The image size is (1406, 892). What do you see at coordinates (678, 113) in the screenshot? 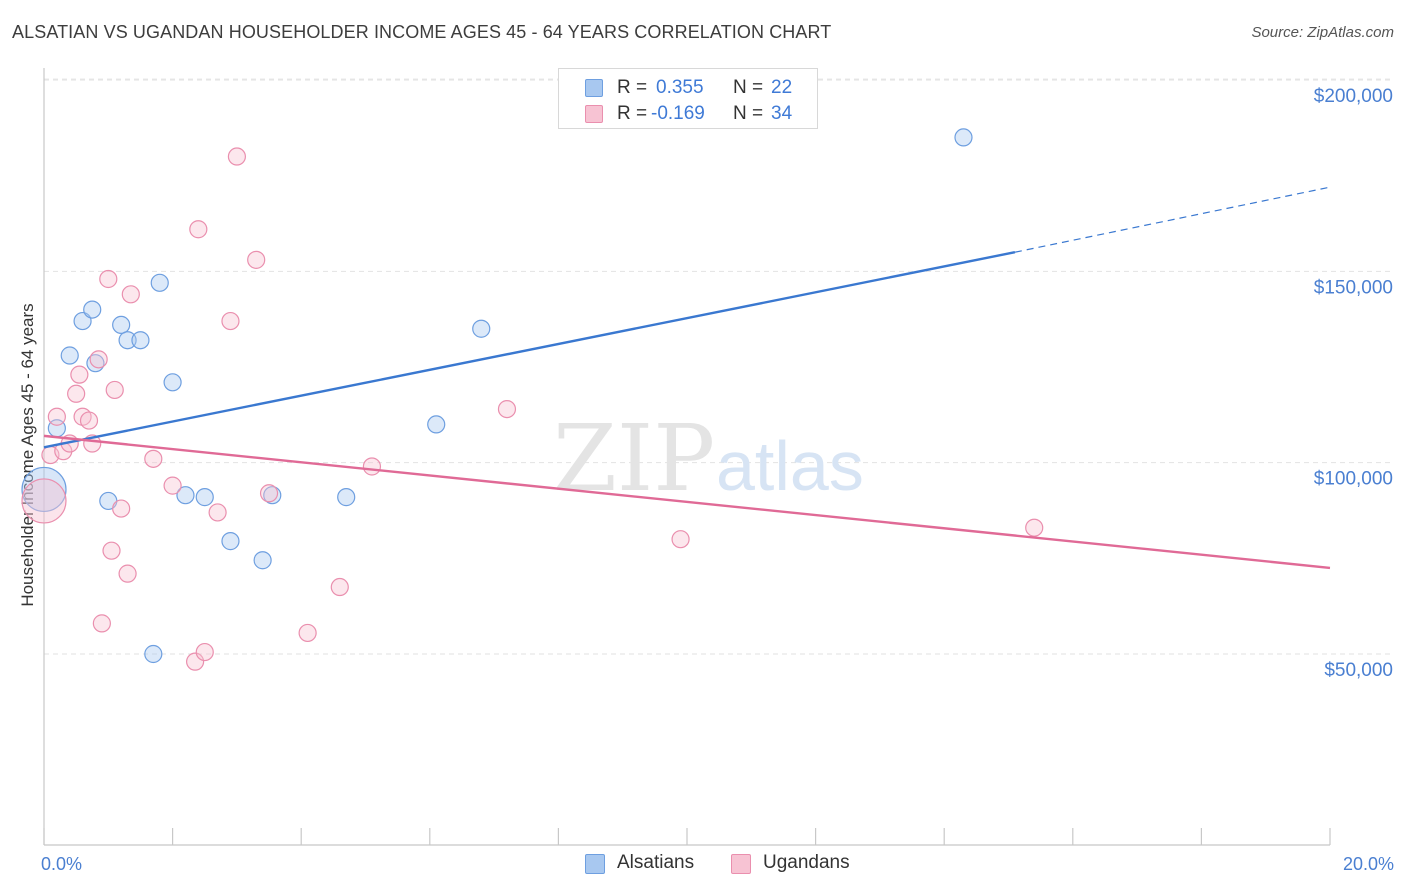
I see `r-value: -0.169` at bounding box center [678, 113].